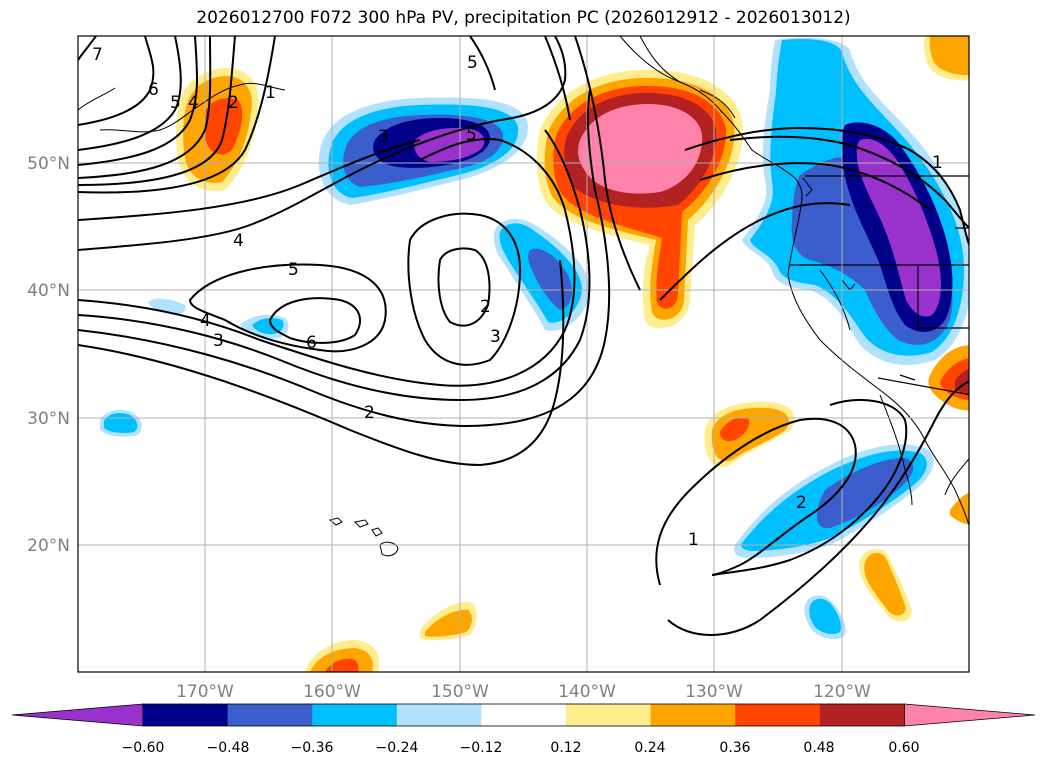 This screenshot has width=1047, height=765. What do you see at coordinates (205, 692) in the screenshot?
I see `lon-label: 170°W` at bounding box center [205, 692].